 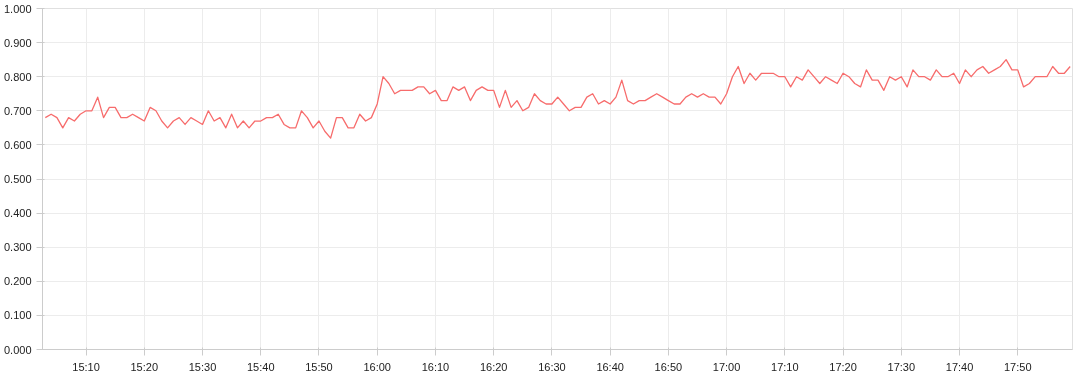 I want to click on y-tick-label: 0.800, so click(x=17, y=76).